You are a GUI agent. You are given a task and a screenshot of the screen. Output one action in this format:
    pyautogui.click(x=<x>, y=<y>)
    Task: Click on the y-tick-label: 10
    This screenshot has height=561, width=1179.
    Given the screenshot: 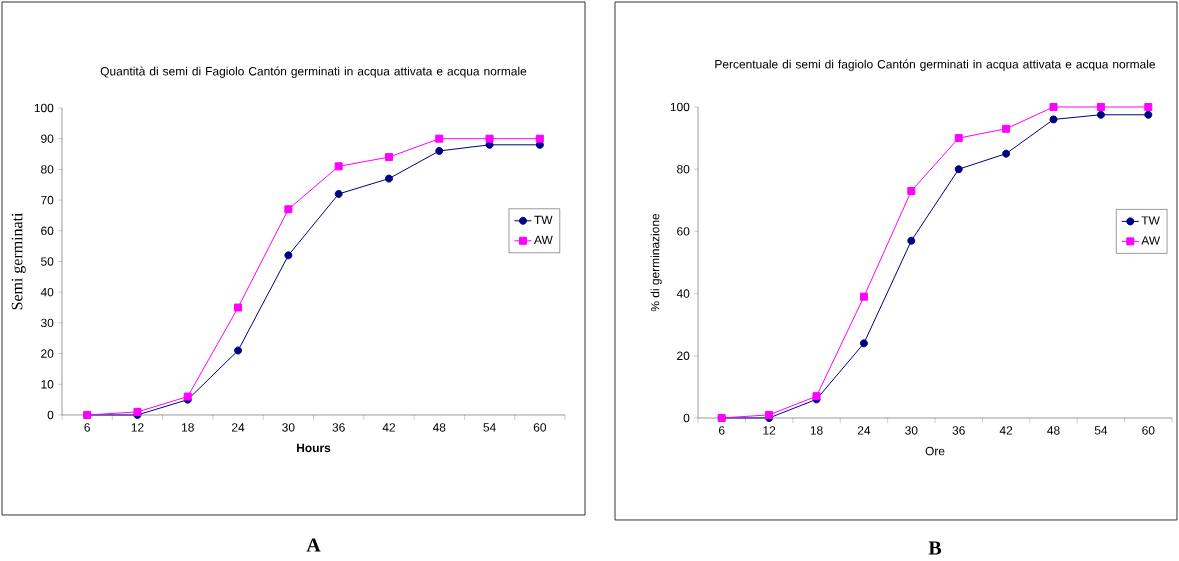 What is the action you would take?
    pyautogui.click(x=47, y=384)
    